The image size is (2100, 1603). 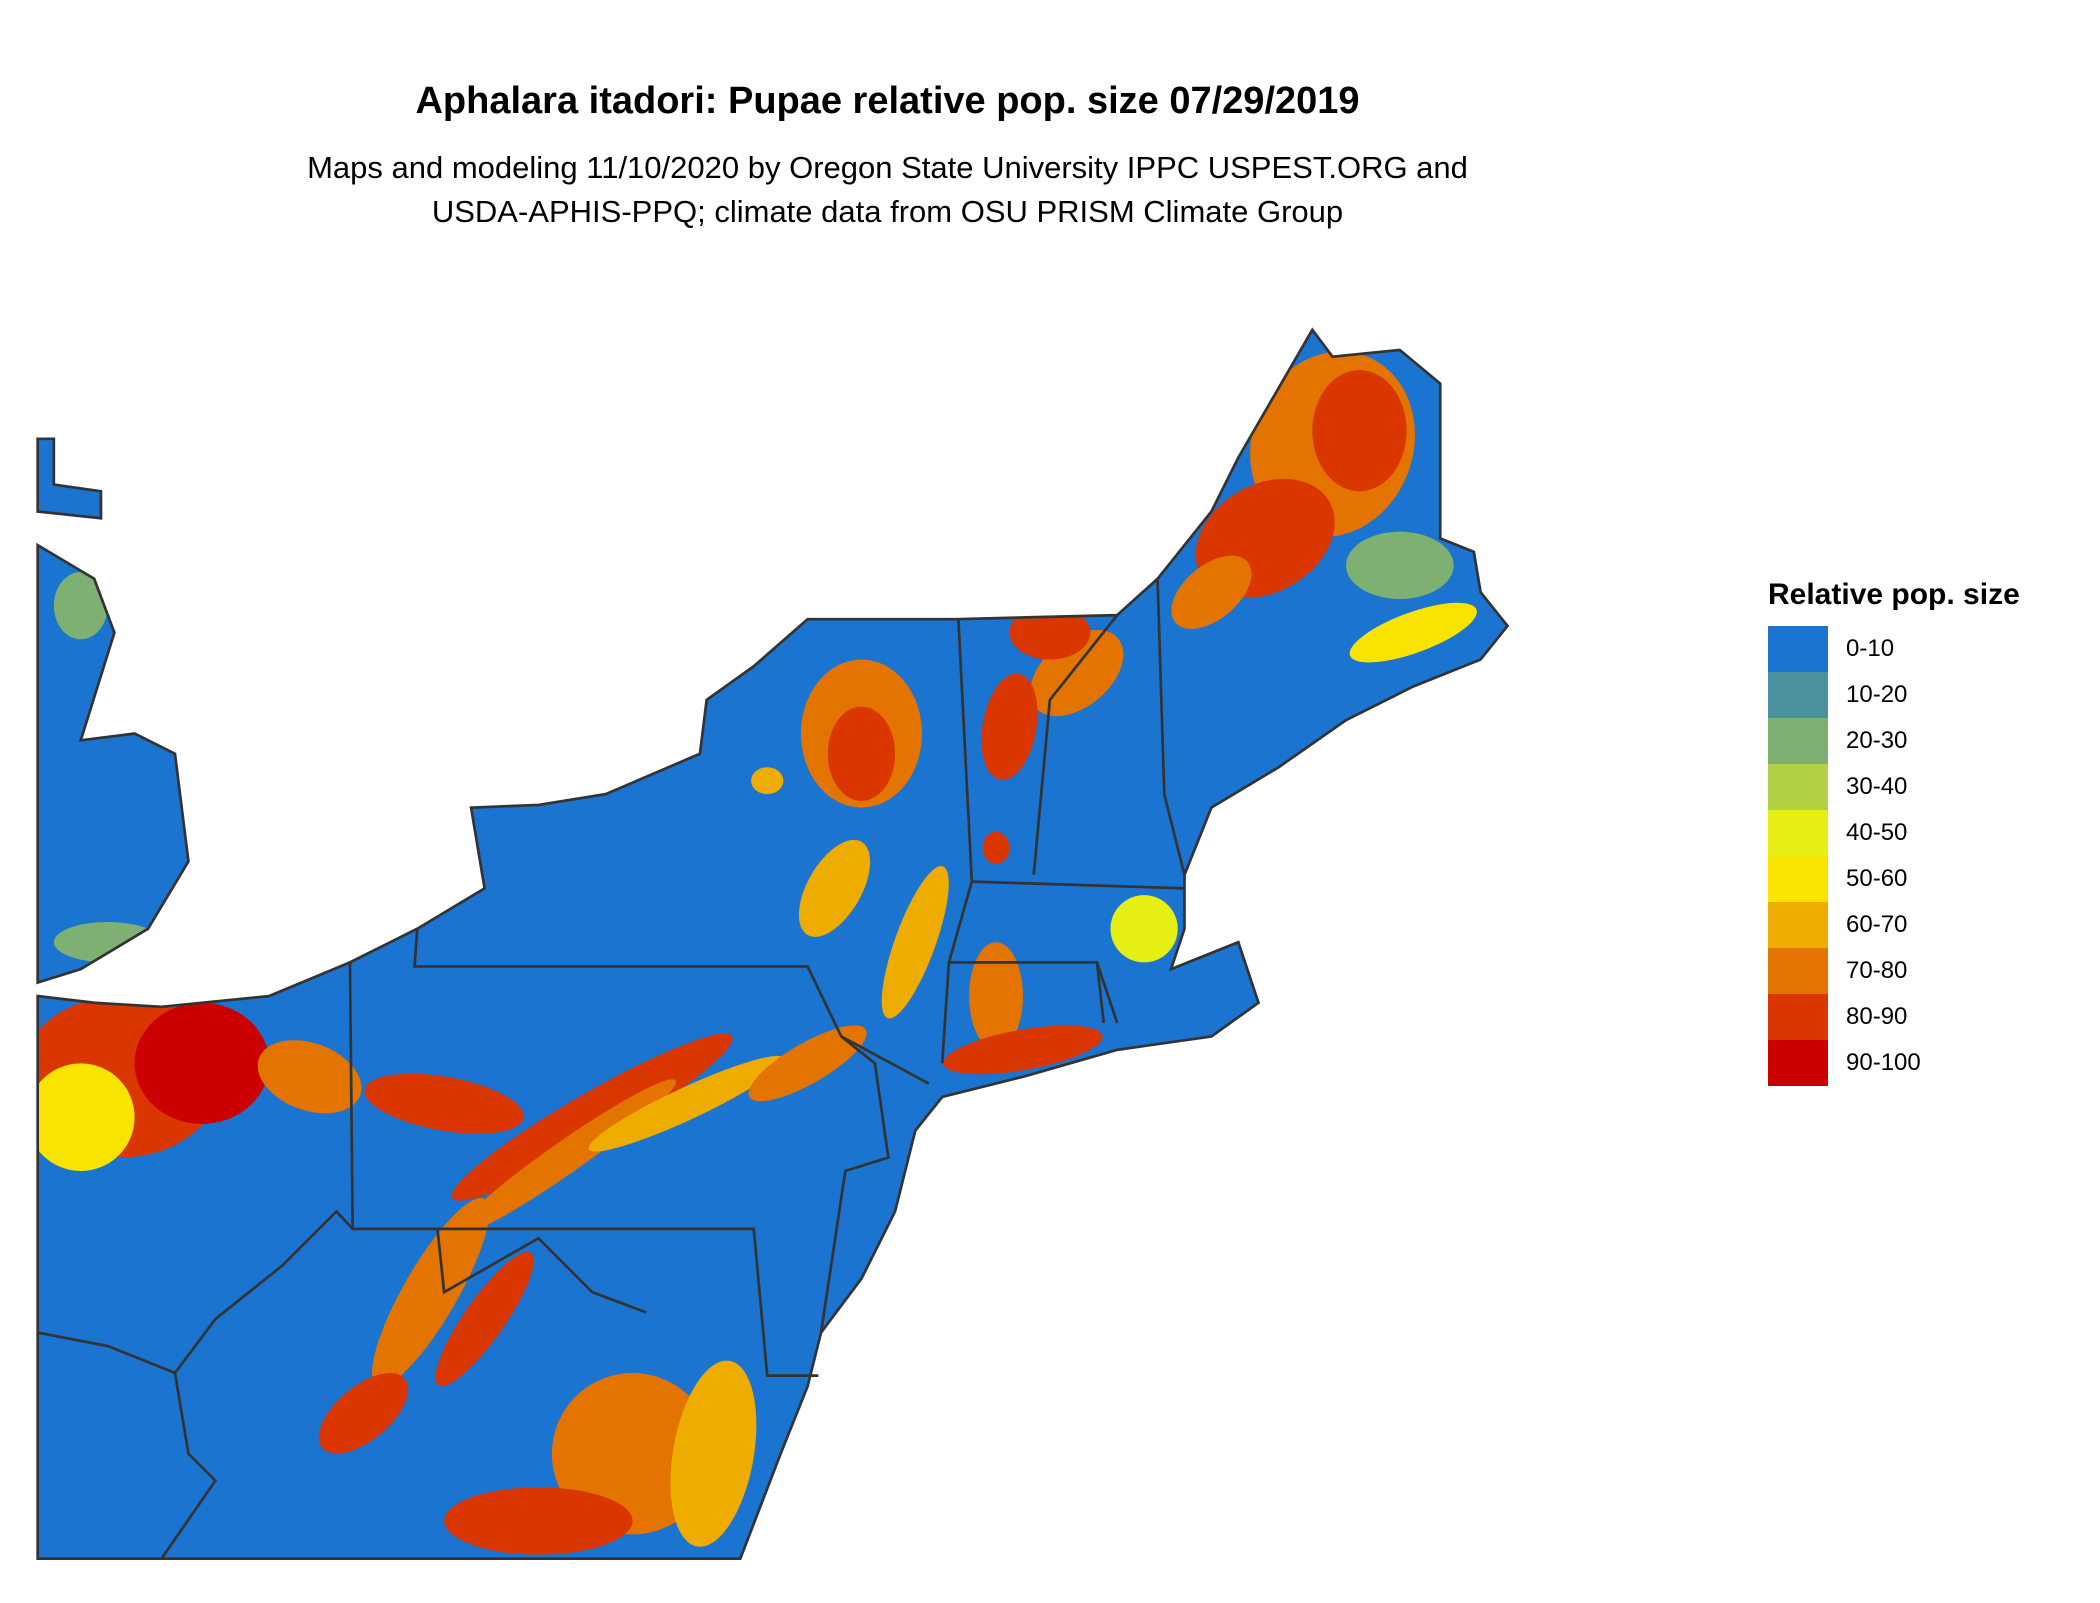 What do you see at coordinates (1870, 648) in the screenshot?
I see `legend-label: 0-10` at bounding box center [1870, 648].